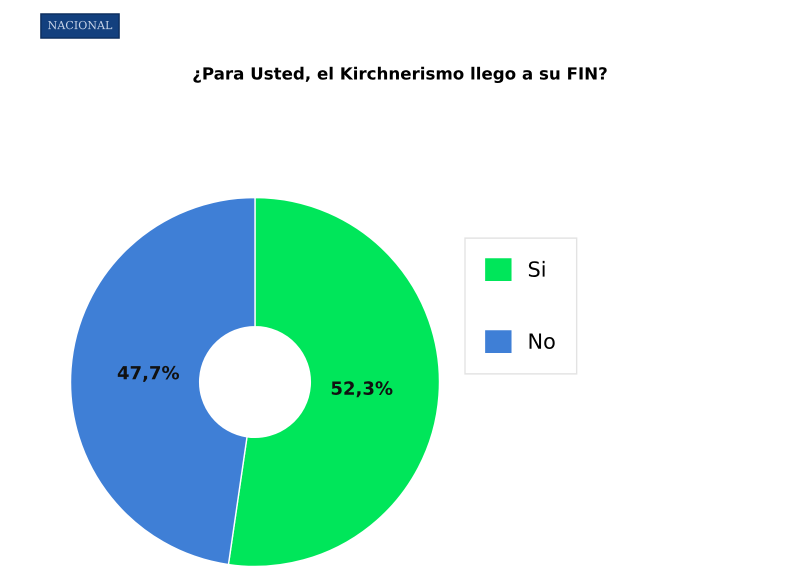 Image resolution: width=800 pixels, height=572 pixels. I want to click on data-label: 52,3%, so click(362, 389).